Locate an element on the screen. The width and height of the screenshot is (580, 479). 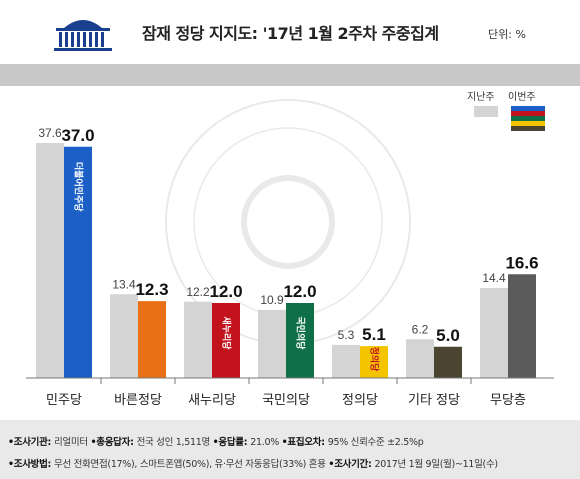
value-label-prev-2: 12.2 is located at coordinates (198, 292).